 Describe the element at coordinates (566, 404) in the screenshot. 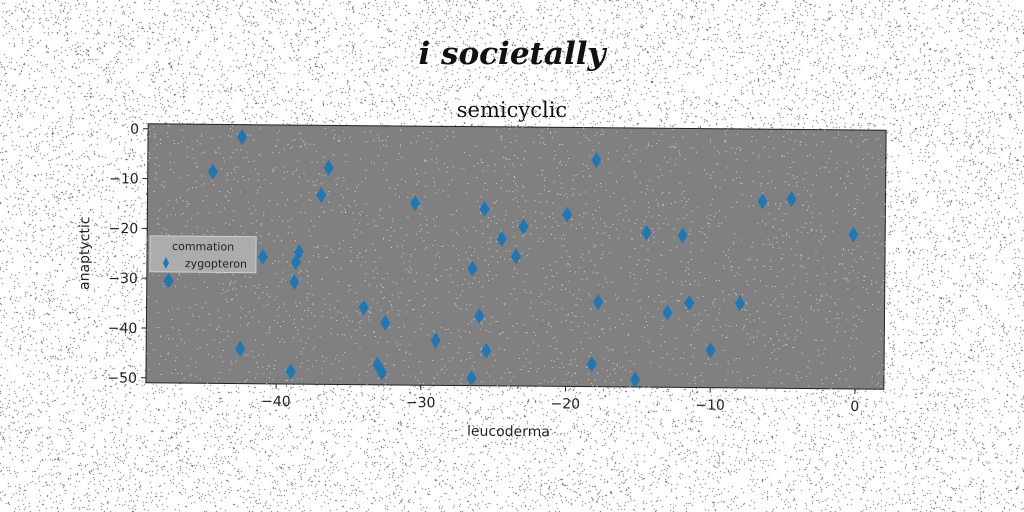

I see `x-tick-label: −20` at that location.